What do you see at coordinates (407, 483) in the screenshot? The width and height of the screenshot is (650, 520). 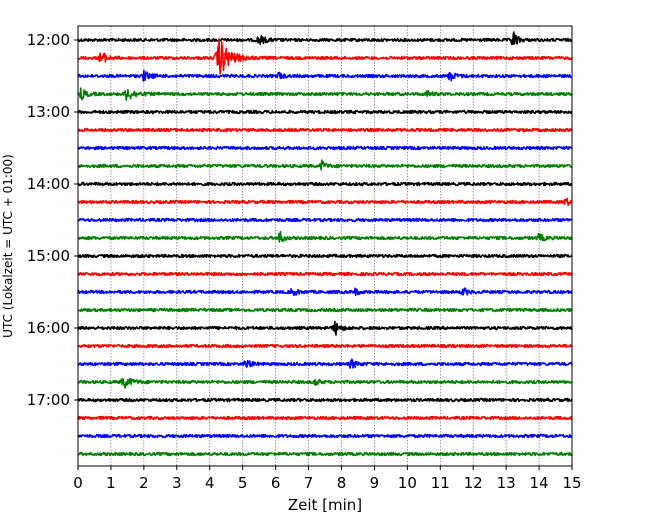 I see `x-tick-label: 10` at bounding box center [407, 483].